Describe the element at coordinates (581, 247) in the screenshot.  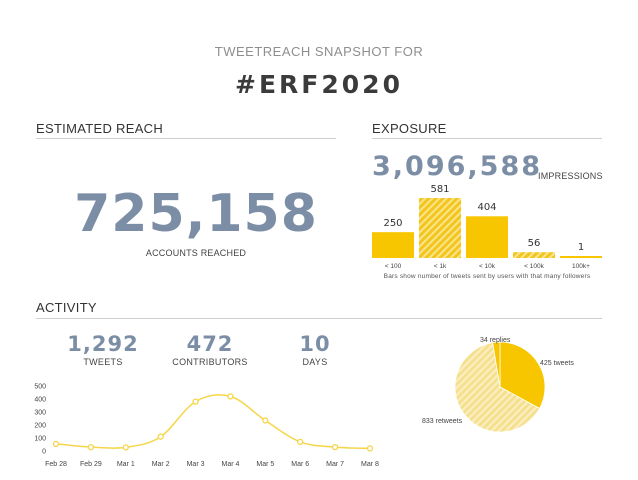
I see `exposure-bar-value: 1` at that location.